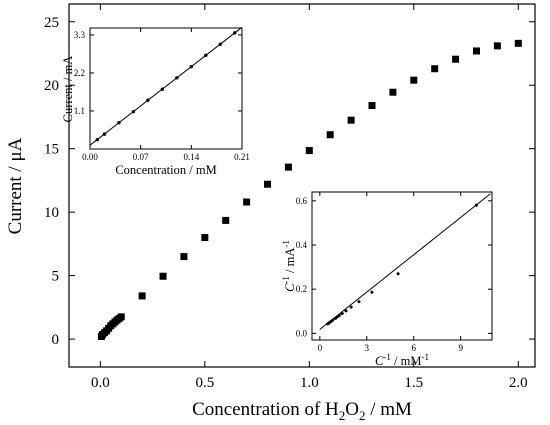 The height and width of the screenshot is (425, 550). What do you see at coordinates (402, 360) in the screenshot?
I see `inset-bottom-x-axis-label: C-1 / mM-1` at bounding box center [402, 360].